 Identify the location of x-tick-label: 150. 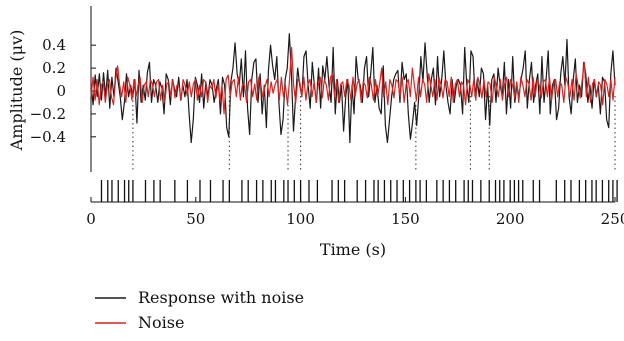
(405, 219).